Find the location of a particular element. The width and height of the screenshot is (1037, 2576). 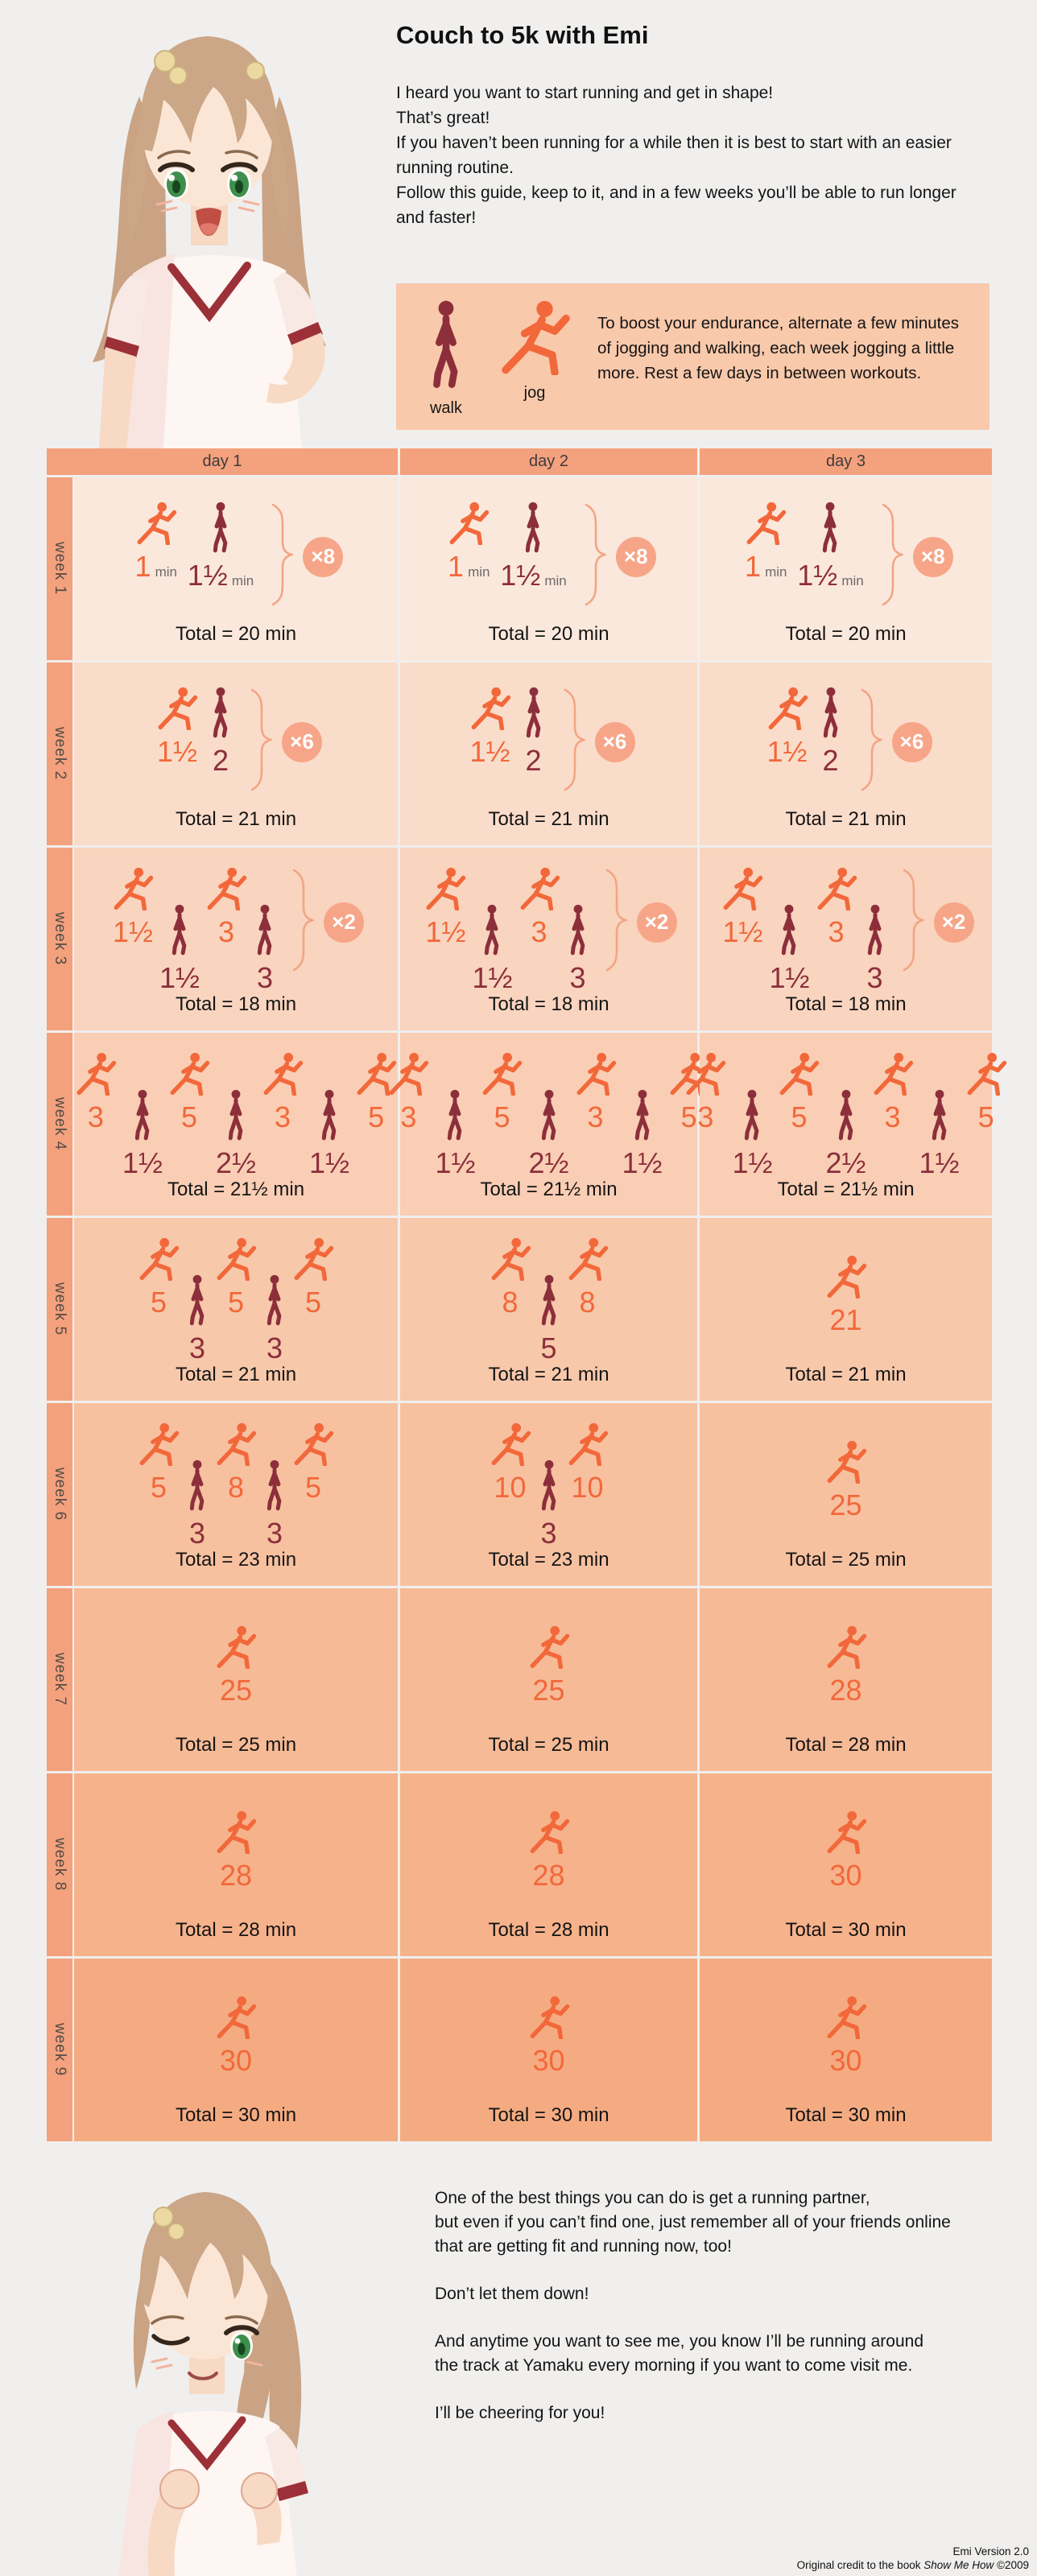

walk-minutes: 2½ is located at coordinates (548, 1162).